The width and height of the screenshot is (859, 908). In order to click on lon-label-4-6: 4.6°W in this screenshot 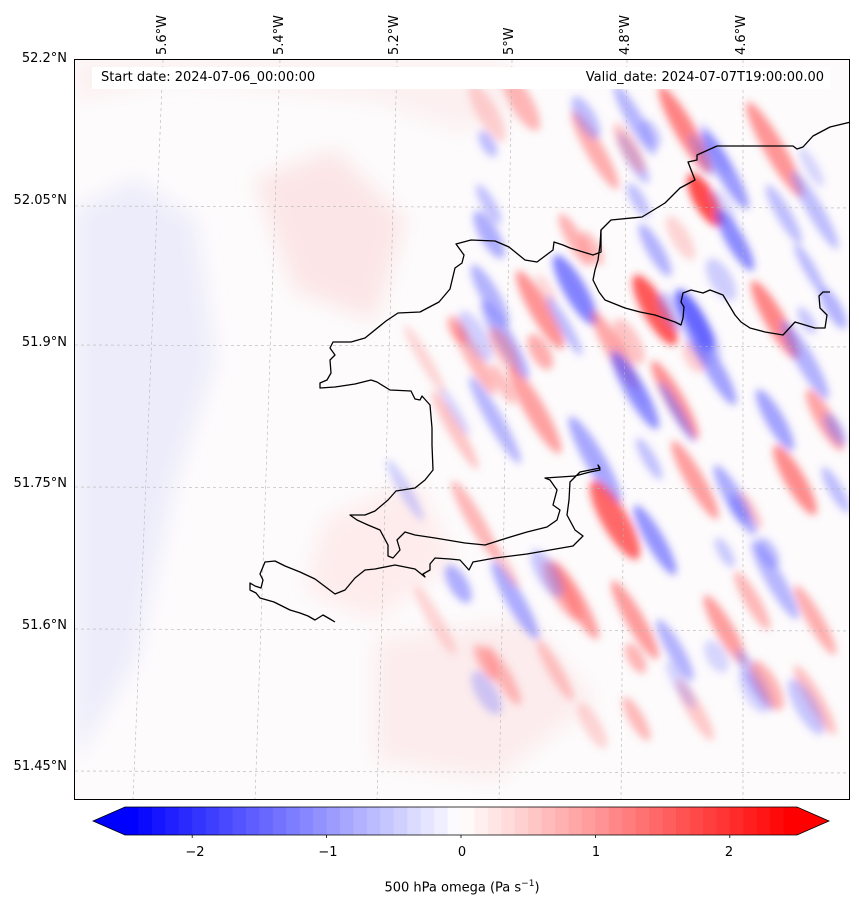, I will do `click(741, 34)`.